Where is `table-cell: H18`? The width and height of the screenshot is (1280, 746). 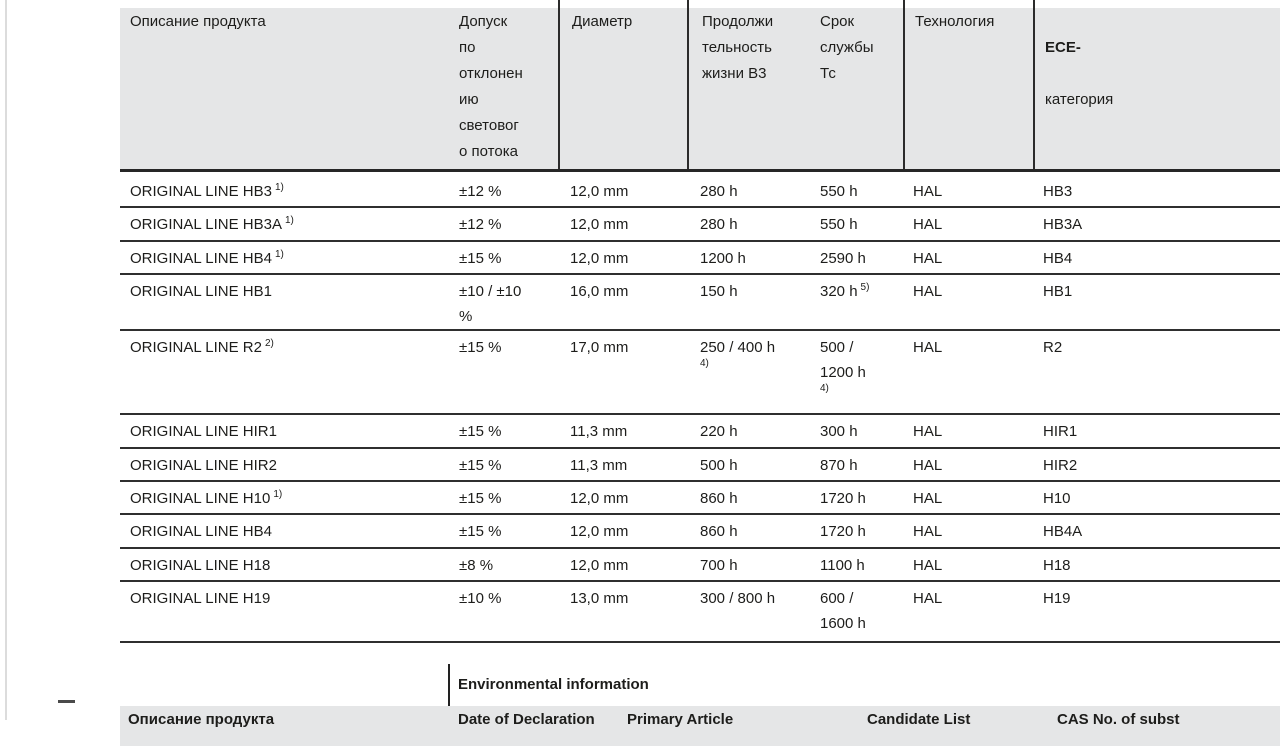
table-cell: H18 is located at coordinates (1057, 565).